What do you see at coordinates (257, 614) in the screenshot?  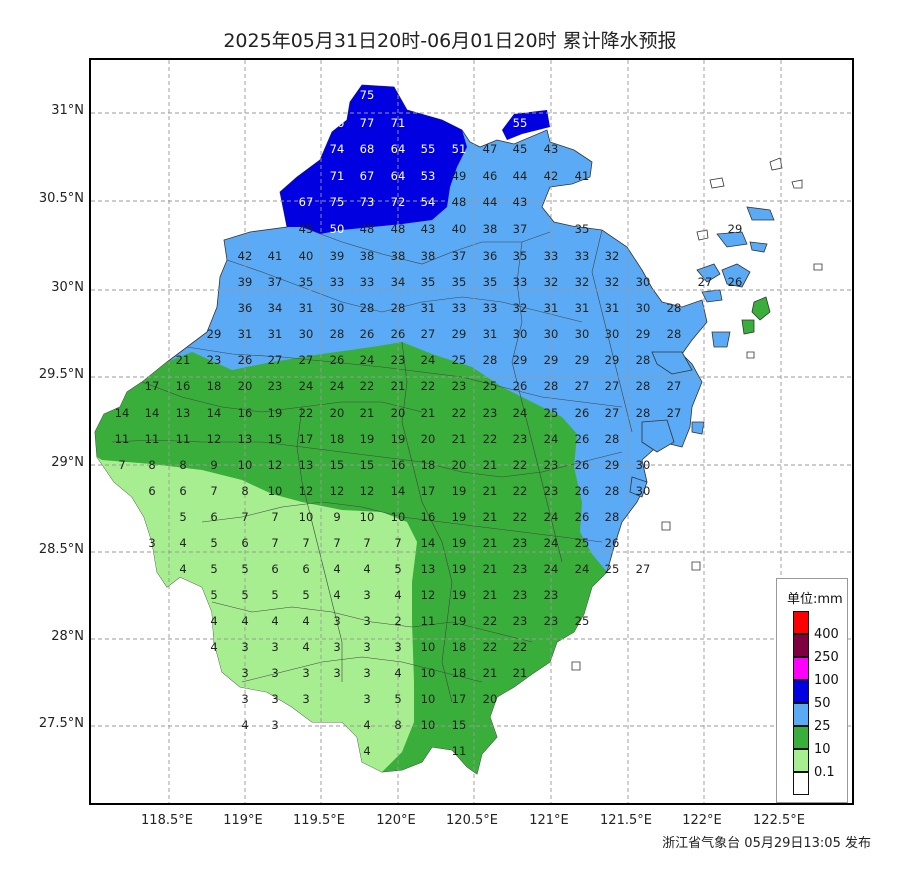 I see `region-0-1mm` at bounding box center [257, 614].